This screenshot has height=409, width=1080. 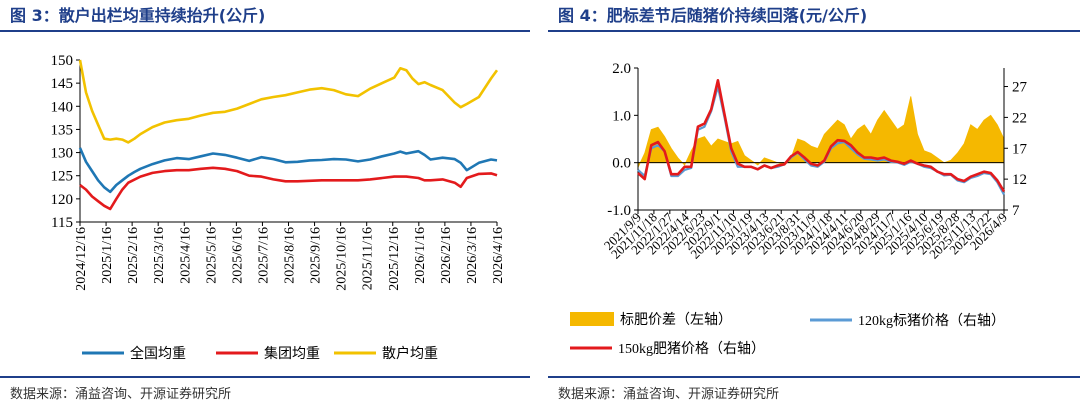 I want to click on legend-label: 集团均重, so click(x=292, y=353).